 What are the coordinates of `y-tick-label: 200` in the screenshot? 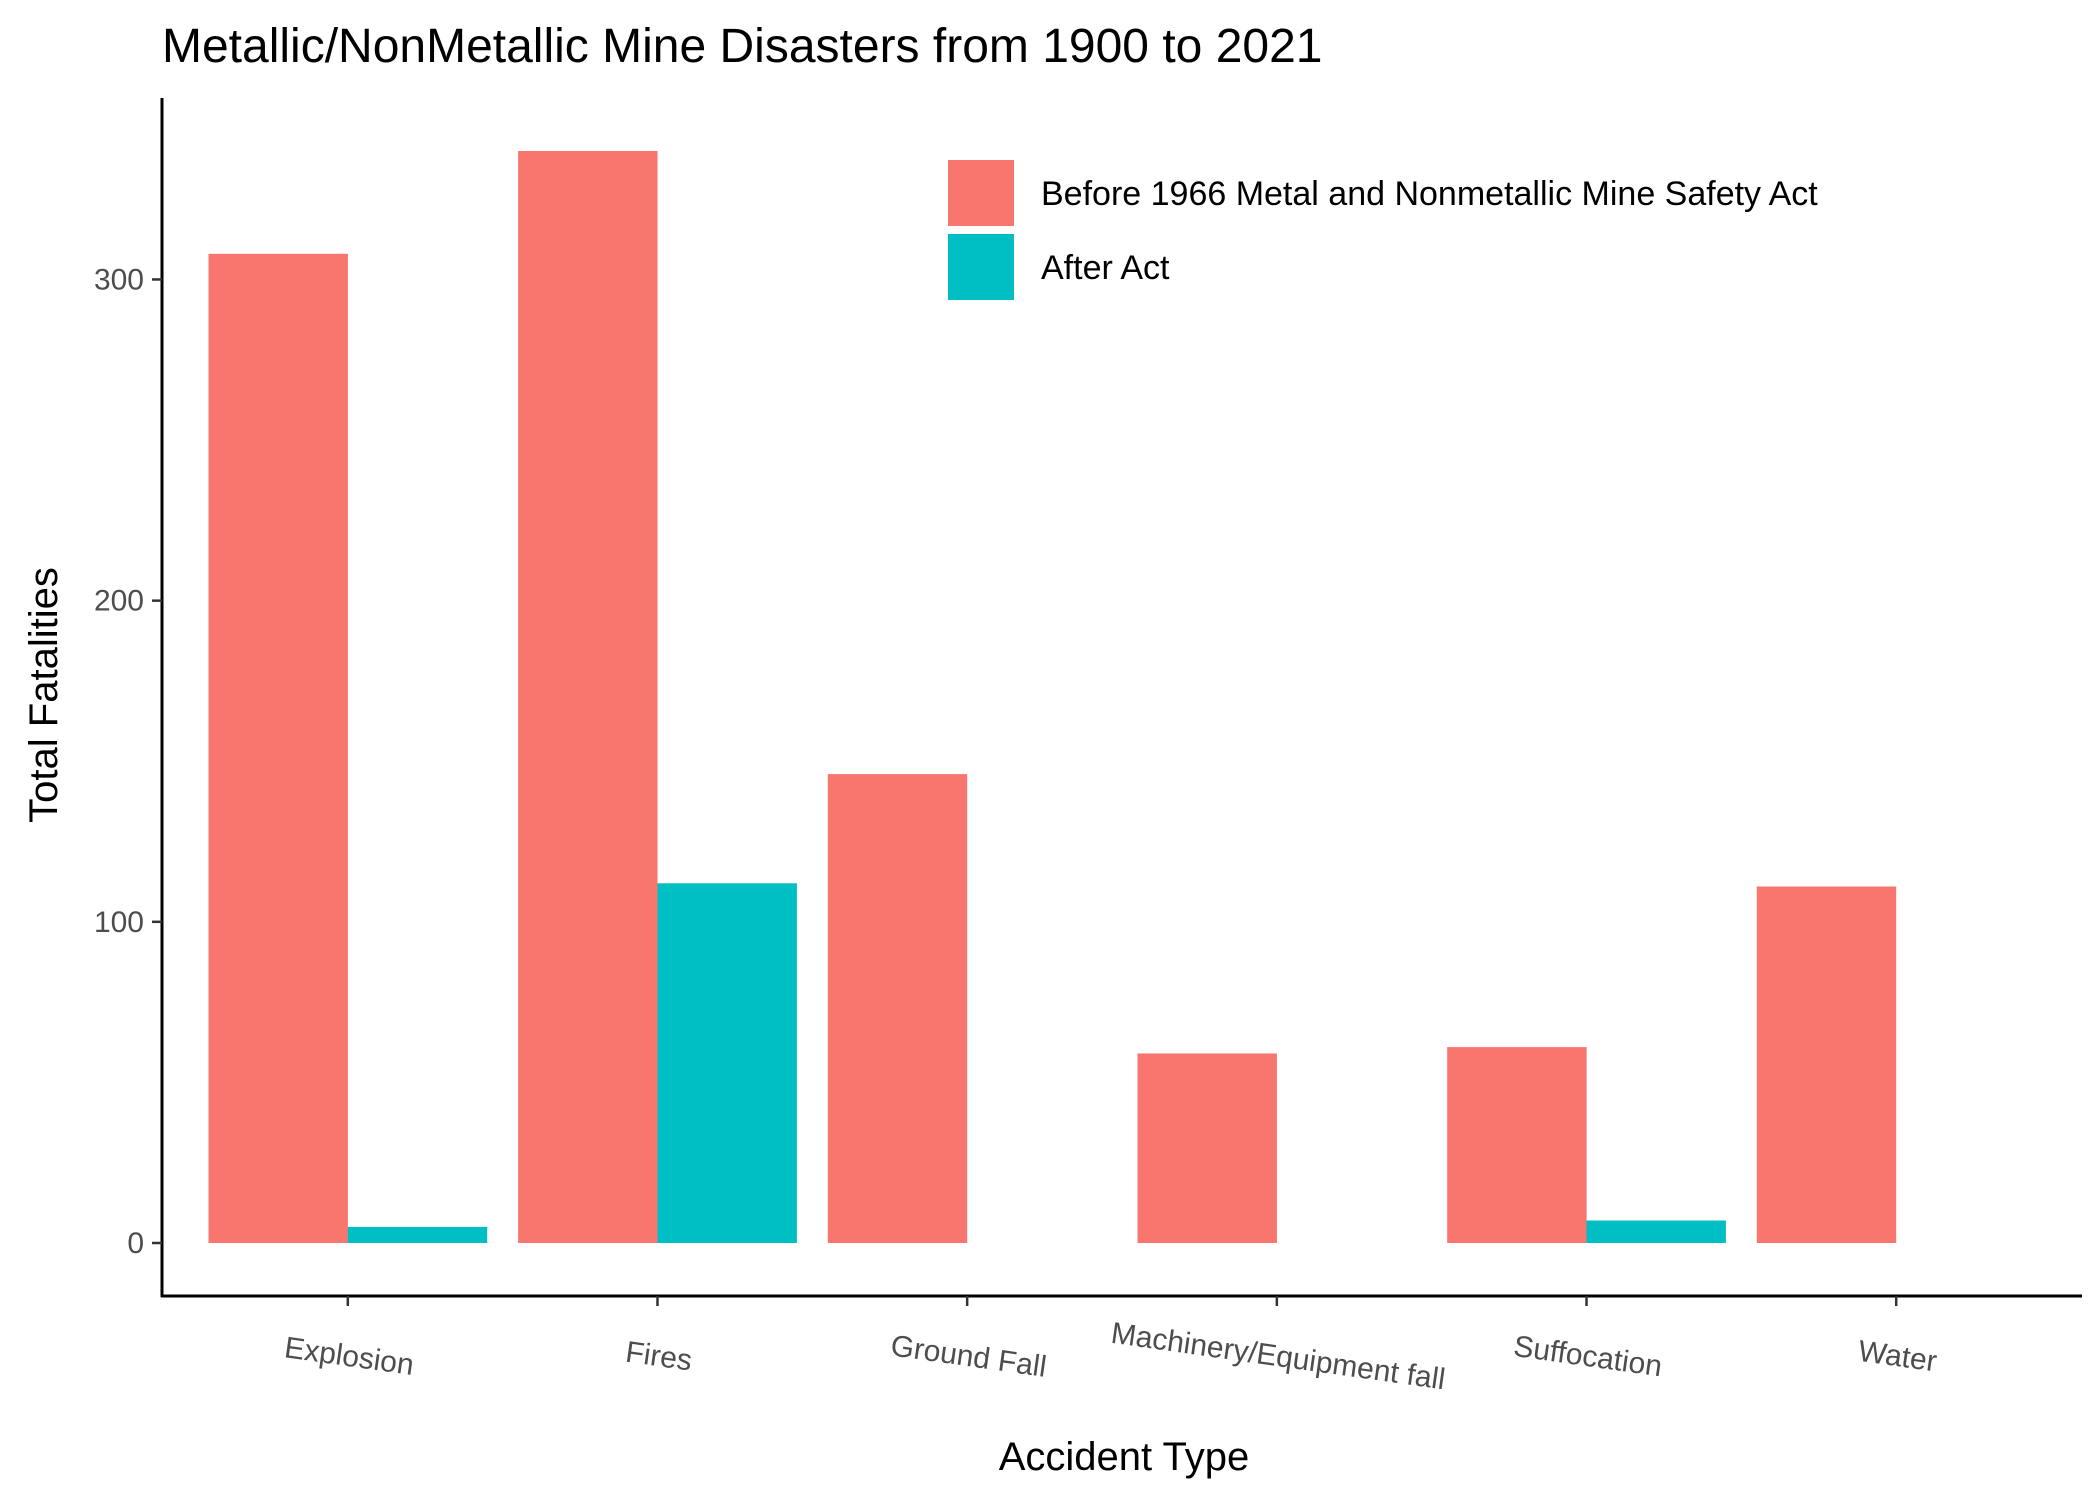 It's located at (119, 601).